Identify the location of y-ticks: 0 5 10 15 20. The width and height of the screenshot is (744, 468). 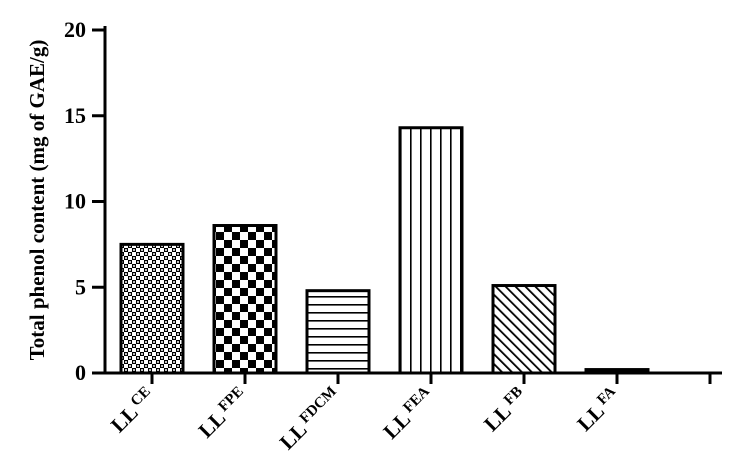
(84, 201).